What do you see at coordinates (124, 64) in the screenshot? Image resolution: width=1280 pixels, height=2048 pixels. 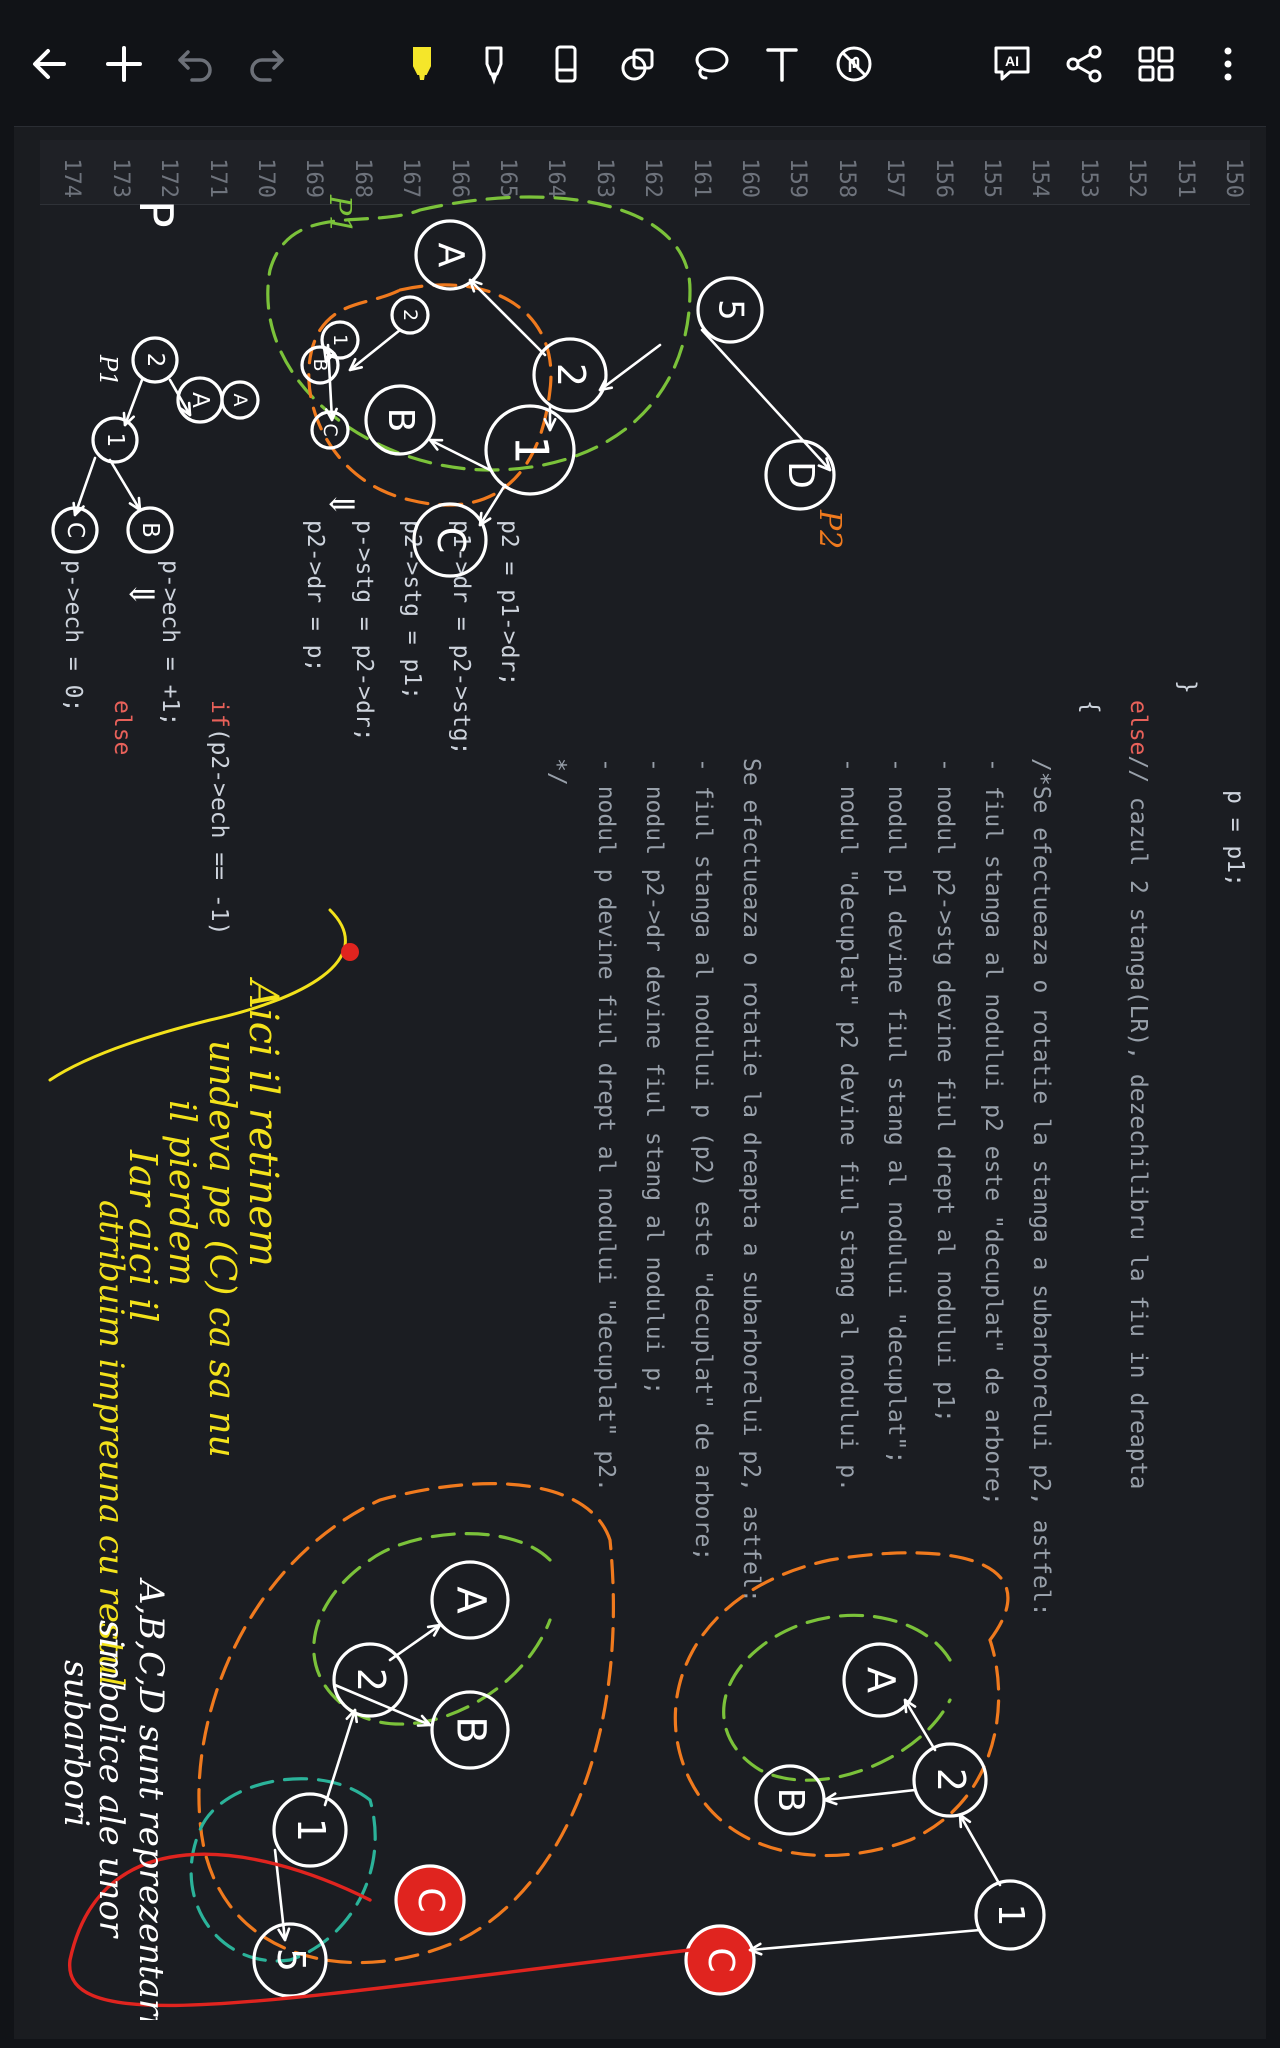 I see `add-icon` at bounding box center [124, 64].